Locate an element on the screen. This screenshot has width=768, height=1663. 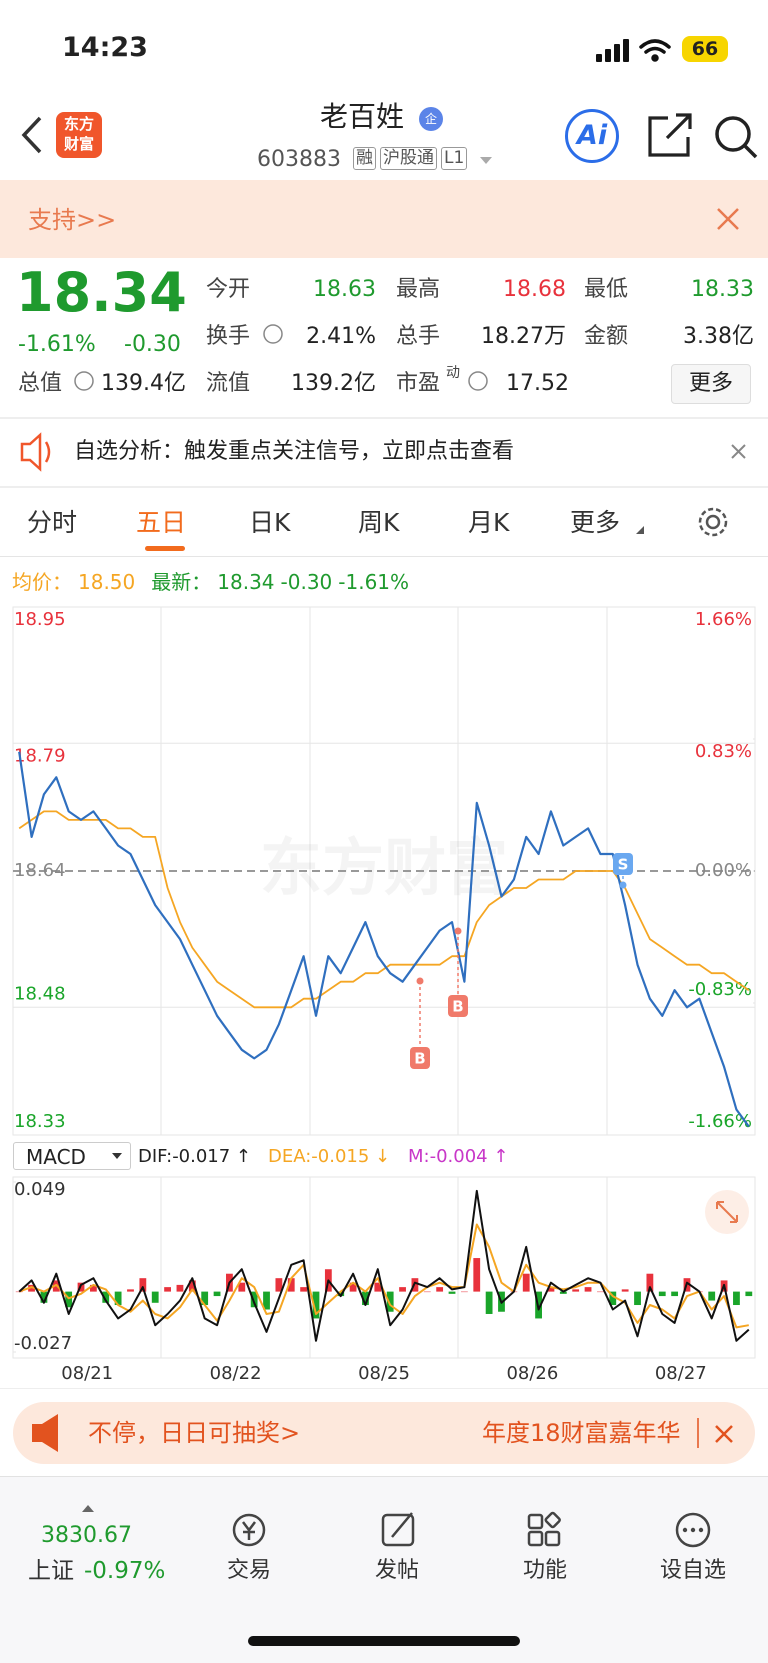
chart-legend: 均价： 18.50 最新： 18.34 -0.30 -1.61% is located at coordinates (210, 582).